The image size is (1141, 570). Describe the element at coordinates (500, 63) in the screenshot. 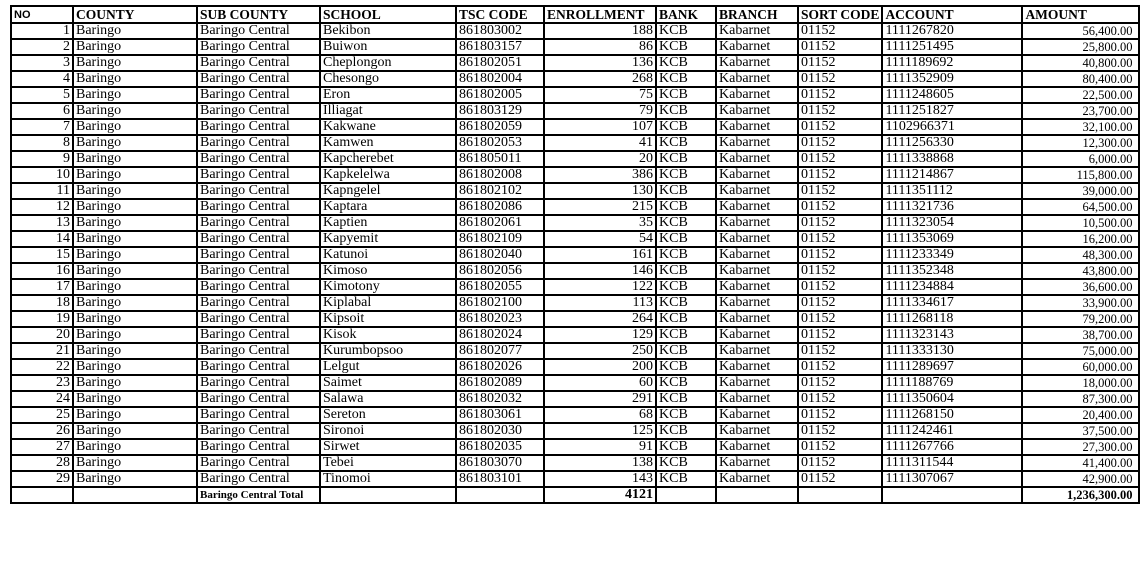

I see `cell-tsc-code: 861802051` at that location.